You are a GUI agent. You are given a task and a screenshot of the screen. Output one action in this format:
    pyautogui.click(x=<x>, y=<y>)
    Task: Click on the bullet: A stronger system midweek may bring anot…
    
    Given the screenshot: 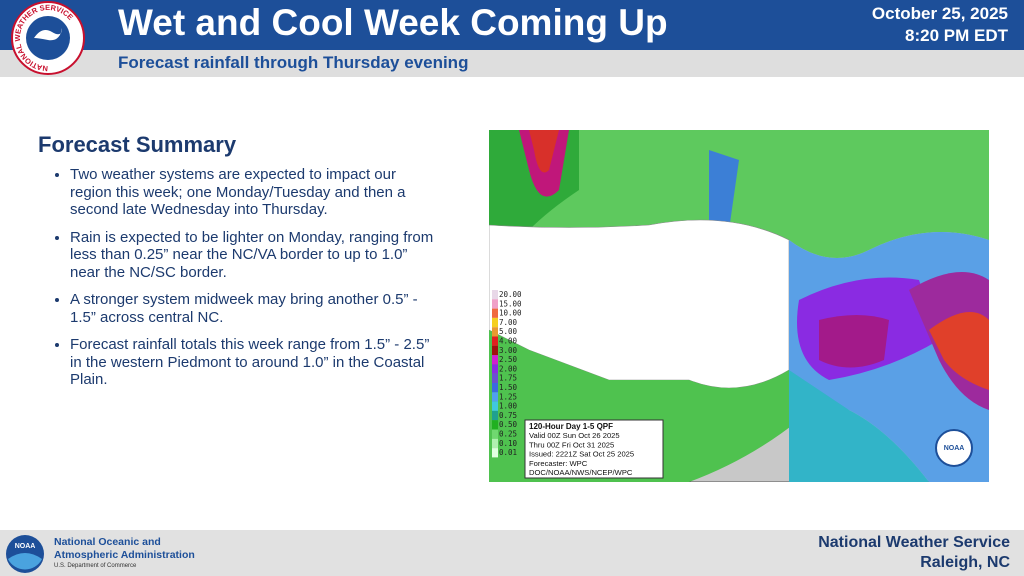 What is the action you would take?
    pyautogui.click(x=255, y=308)
    